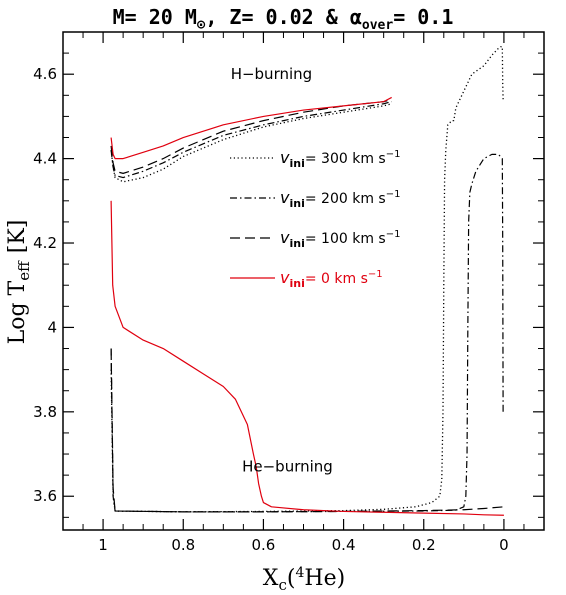 This screenshot has height=595, width=566. I want to click on title-alpha: α, so click(356, 17).